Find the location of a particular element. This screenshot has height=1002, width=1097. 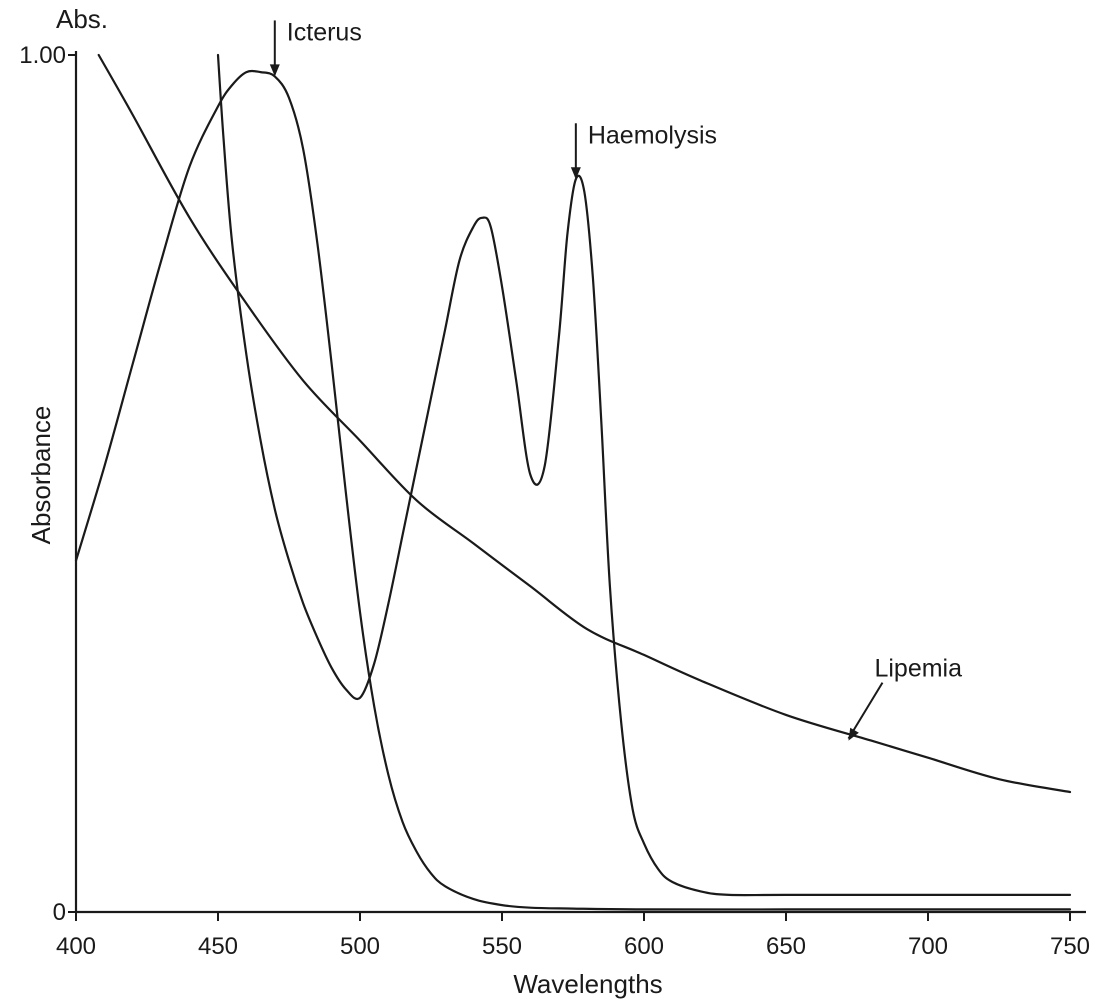

x-tick-label-400: 400 is located at coordinates (76, 946).